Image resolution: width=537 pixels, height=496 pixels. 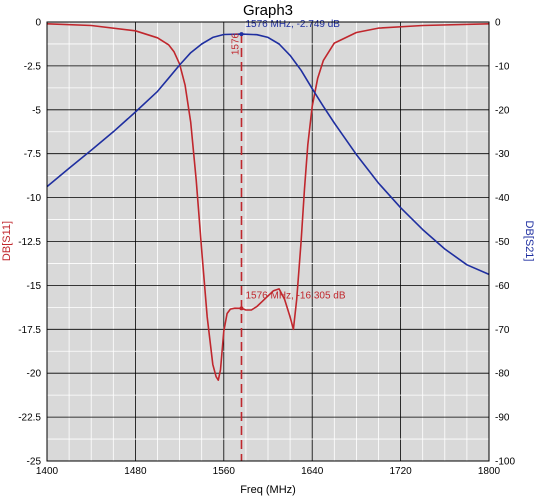 I want to click on y-tick-label-right: -70, so click(x=502, y=330).